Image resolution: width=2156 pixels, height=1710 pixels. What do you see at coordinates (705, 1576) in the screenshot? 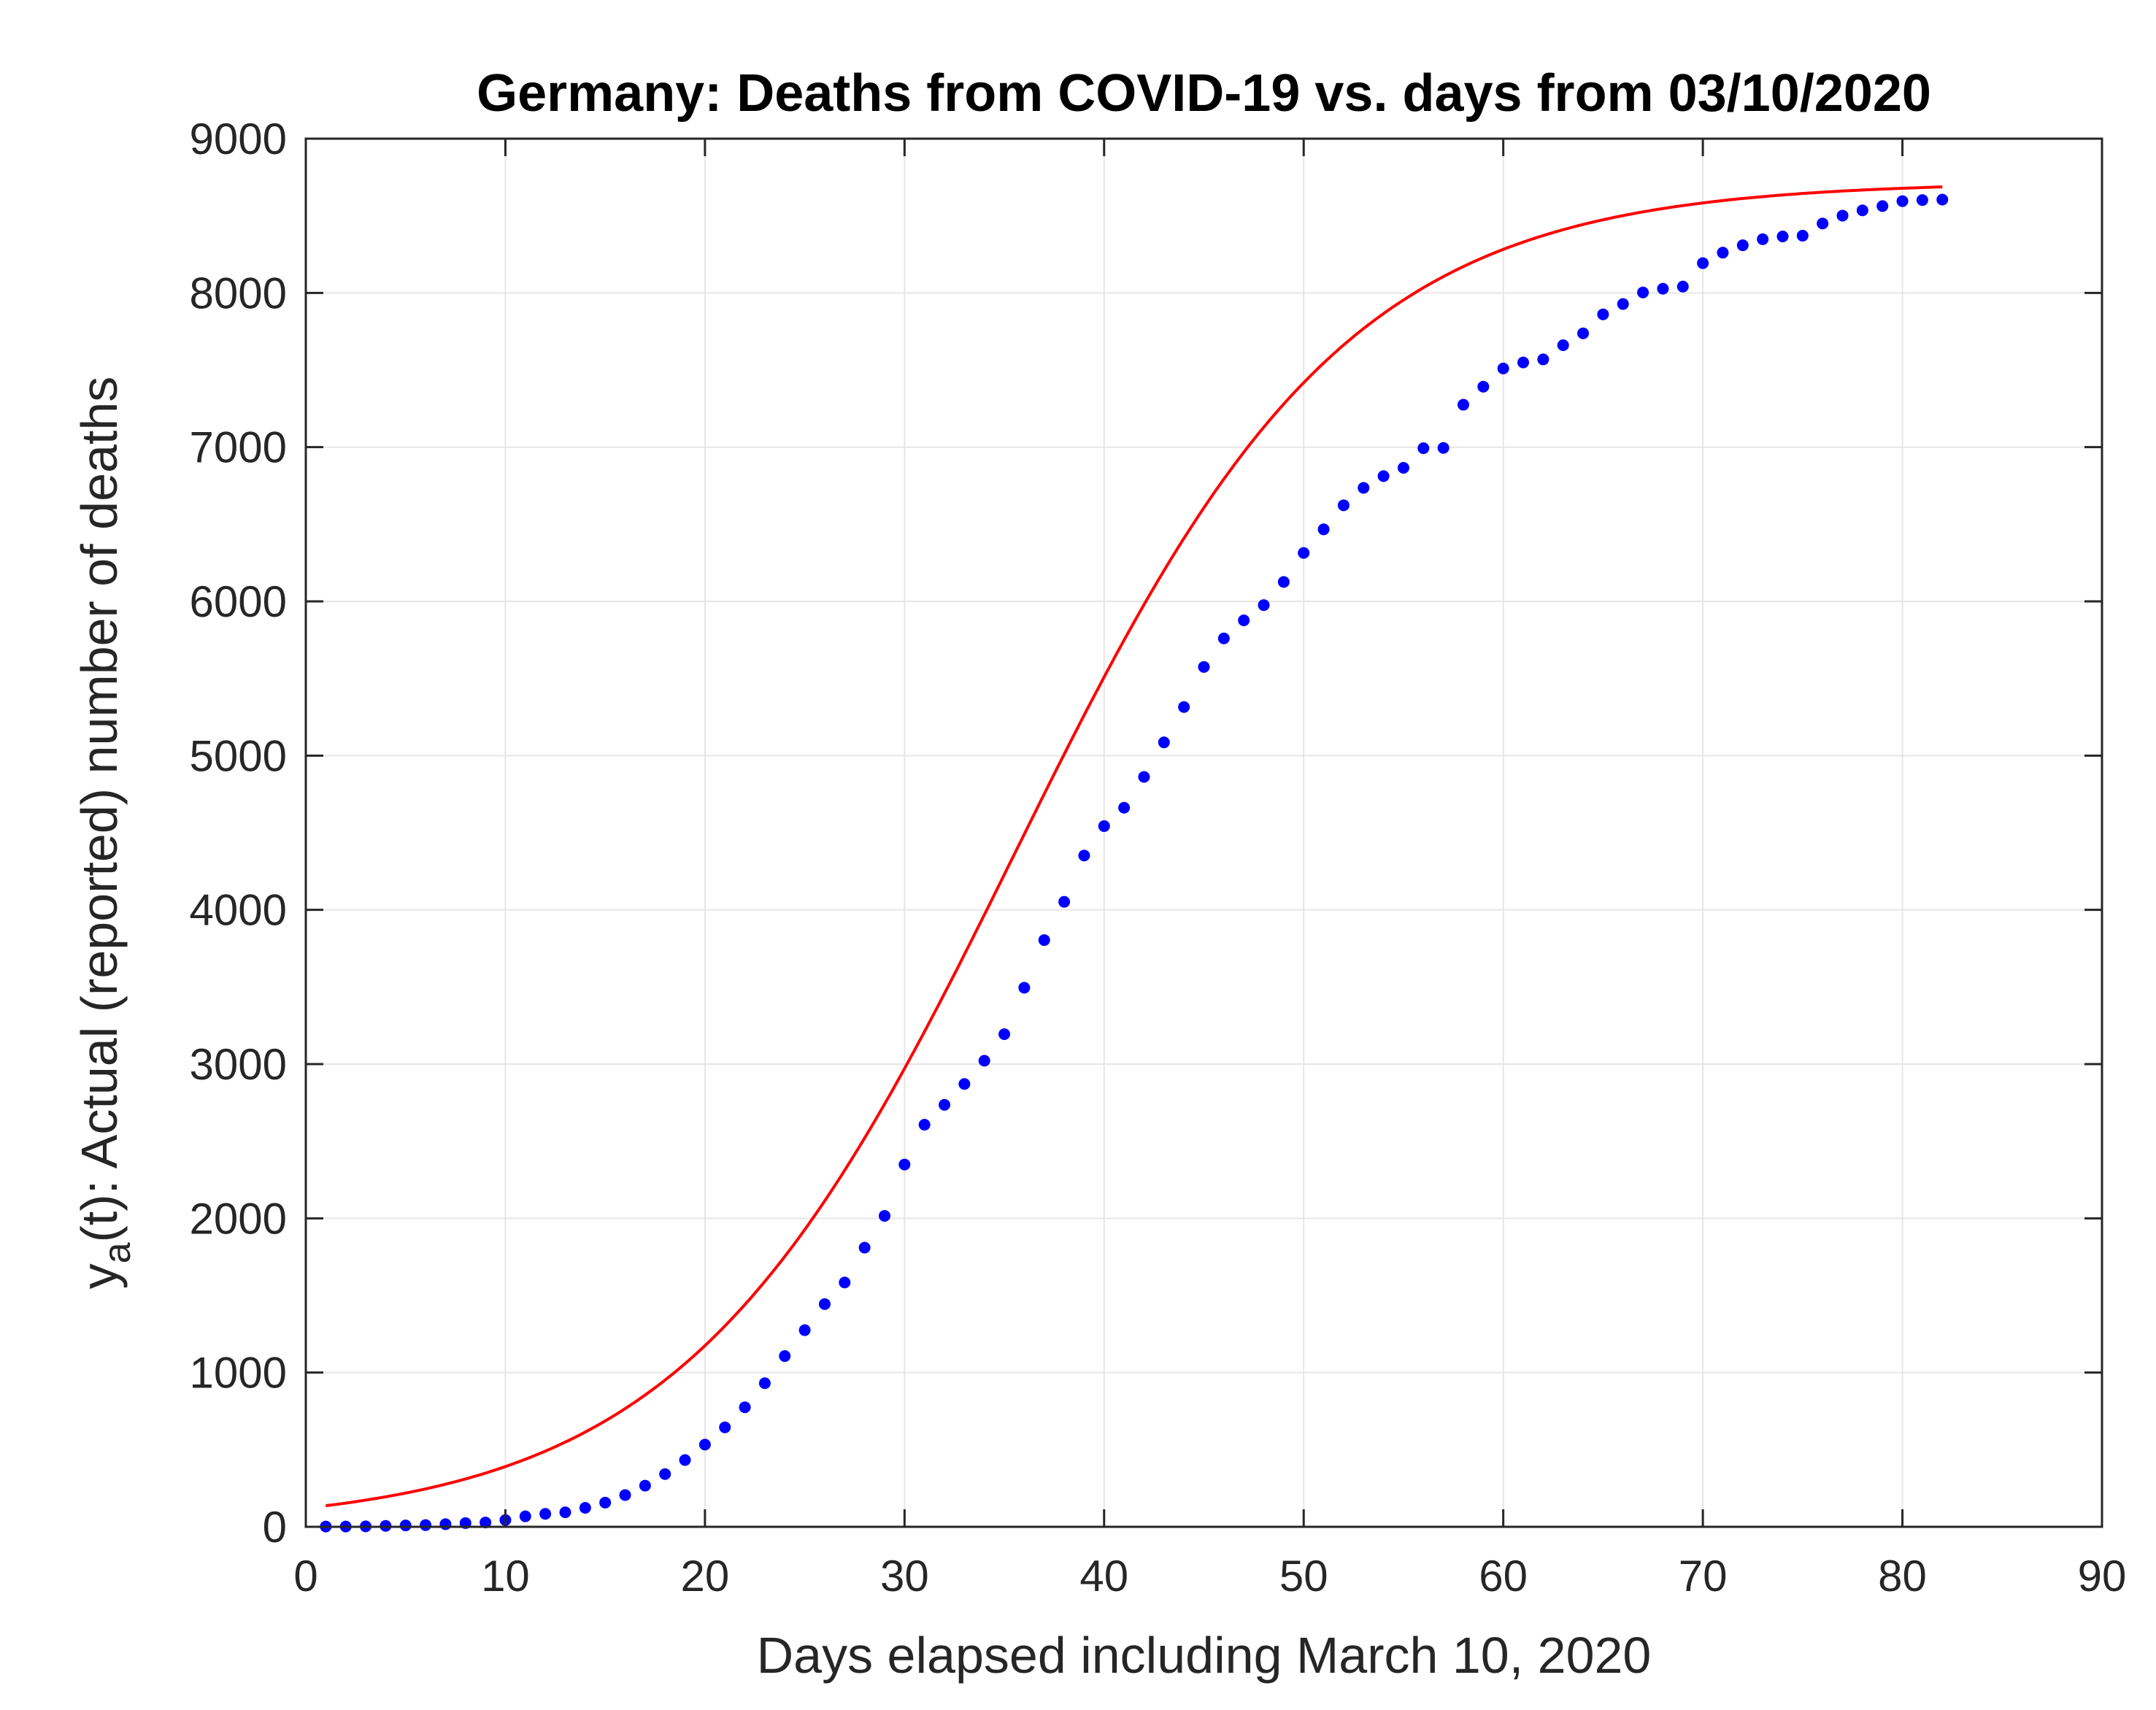
I see `x-tick-label: 20` at bounding box center [705, 1576].